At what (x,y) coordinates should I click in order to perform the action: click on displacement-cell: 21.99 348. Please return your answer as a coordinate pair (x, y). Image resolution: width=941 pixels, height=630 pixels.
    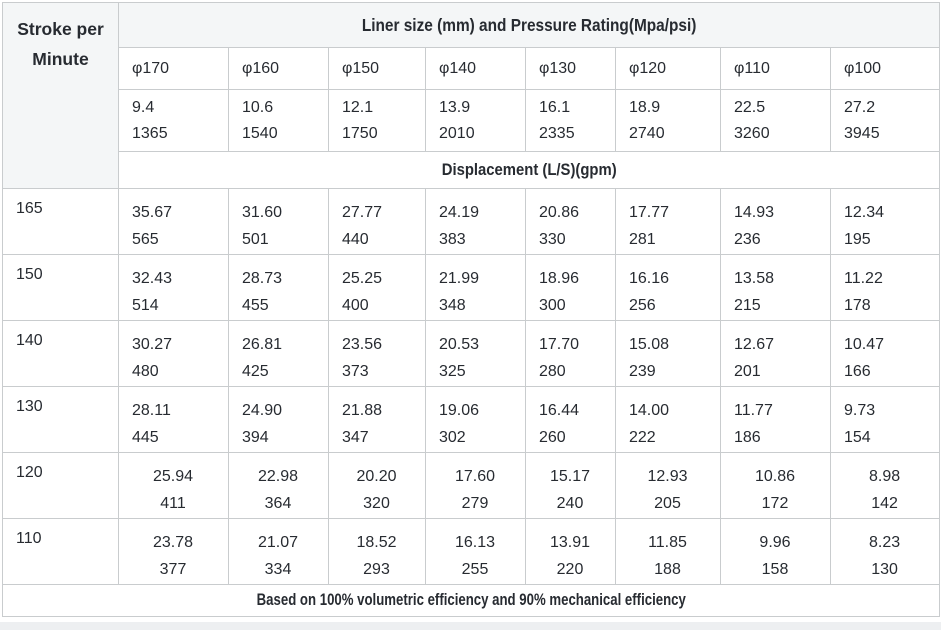
    Looking at the image, I should click on (475, 287).